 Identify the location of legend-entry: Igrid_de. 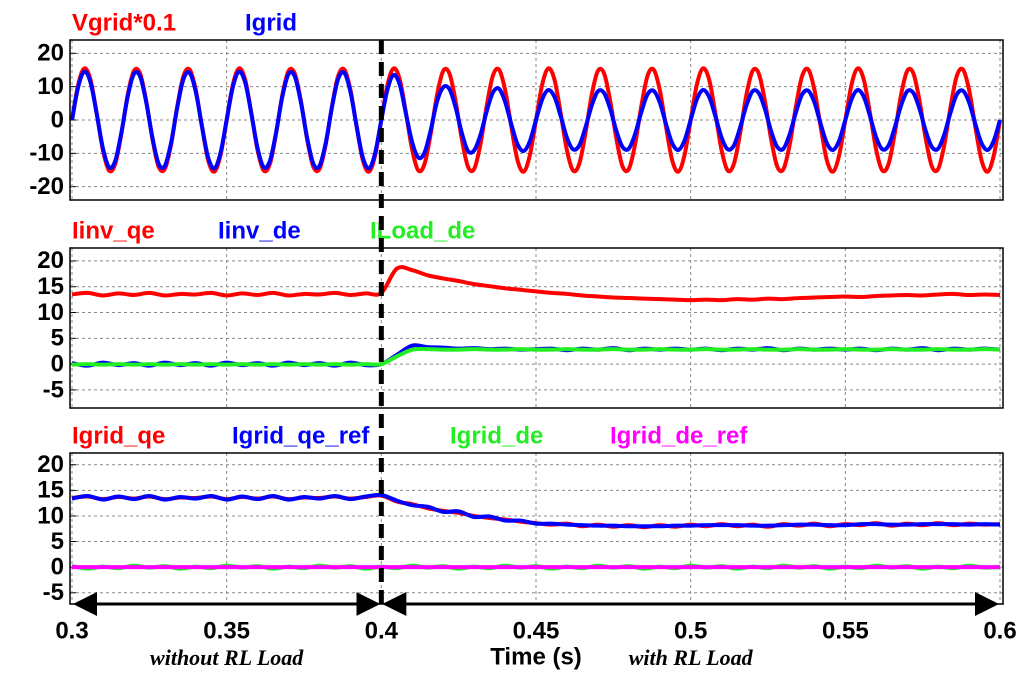
(496, 435).